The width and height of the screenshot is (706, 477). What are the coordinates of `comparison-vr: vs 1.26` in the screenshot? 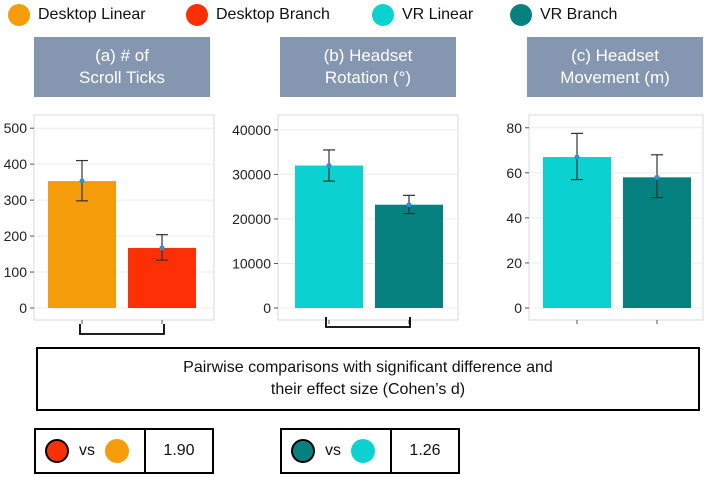 It's located at (370, 451).